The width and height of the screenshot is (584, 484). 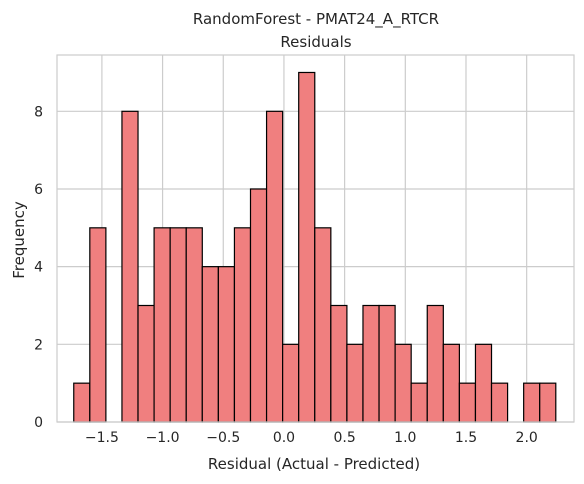 I want to click on chart-title: RandomForest - PMAT24_A_RTCR, so click(x=316, y=19).